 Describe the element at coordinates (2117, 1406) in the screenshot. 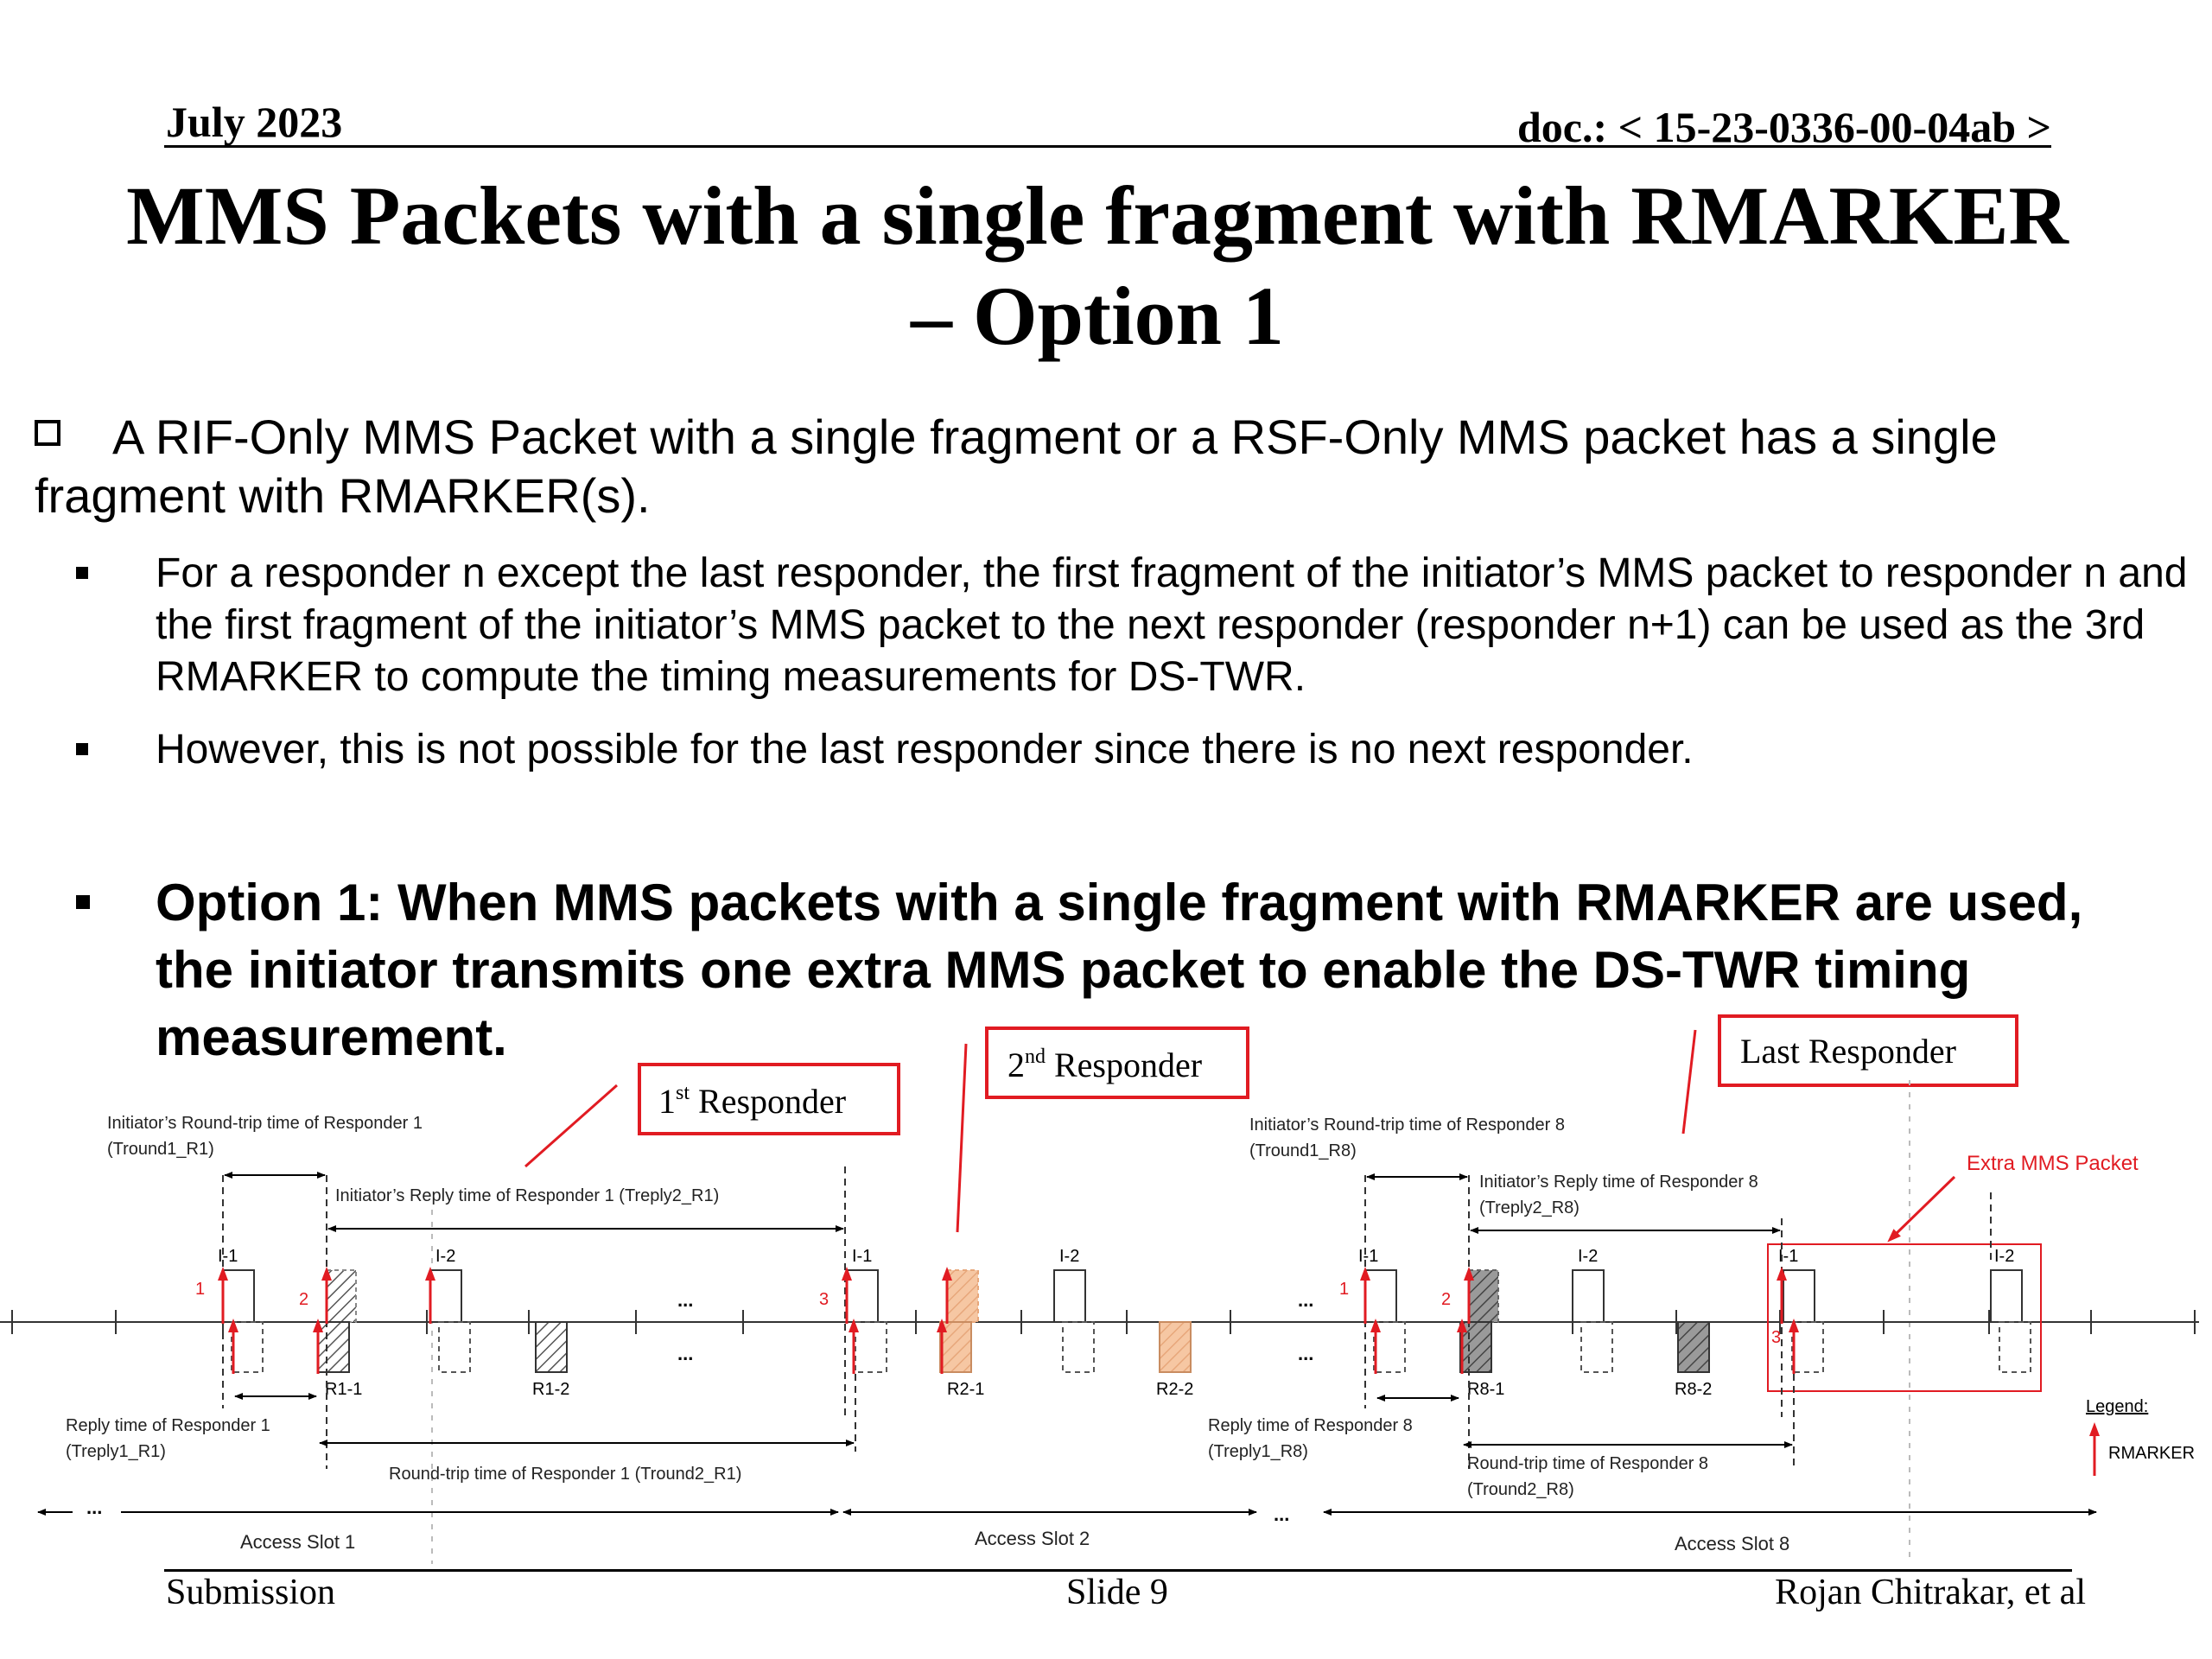

I see `svg-text: Legend:` at that location.